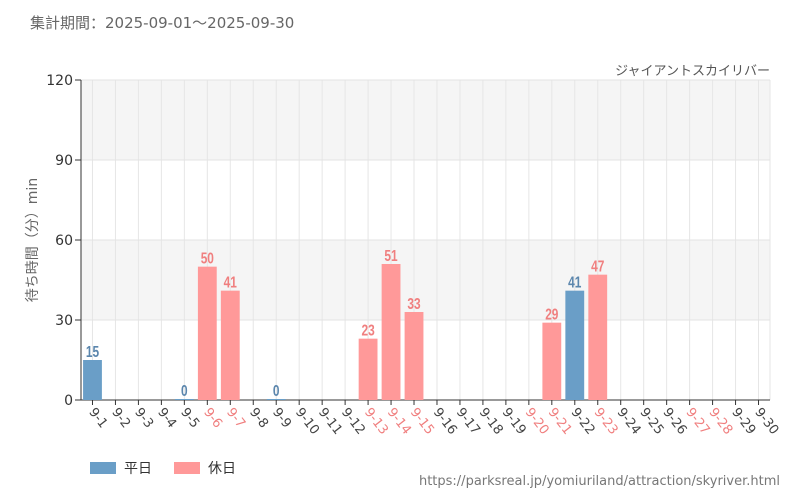 The image size is (800, 500). Describe the element at coordinates (103, 468) in the screenshot. I see `legend-swatch-weekday` at that location.